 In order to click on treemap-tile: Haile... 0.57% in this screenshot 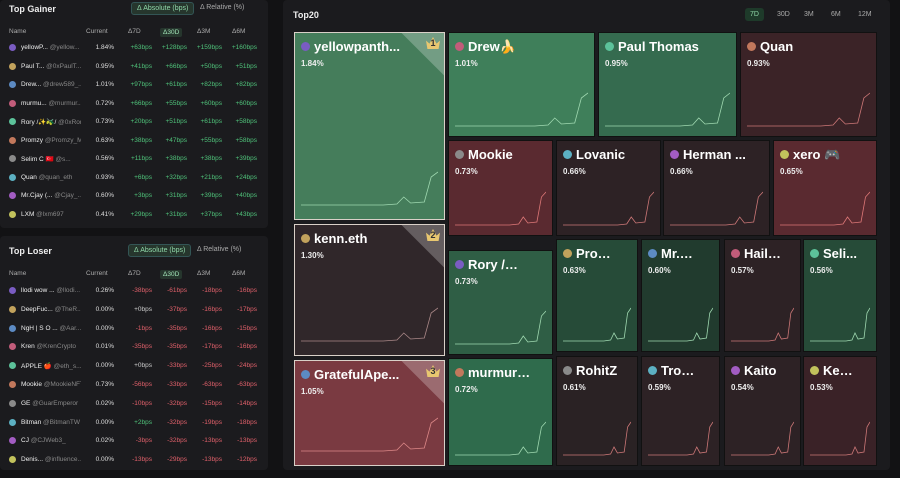, I will do `click(762, 295)`.